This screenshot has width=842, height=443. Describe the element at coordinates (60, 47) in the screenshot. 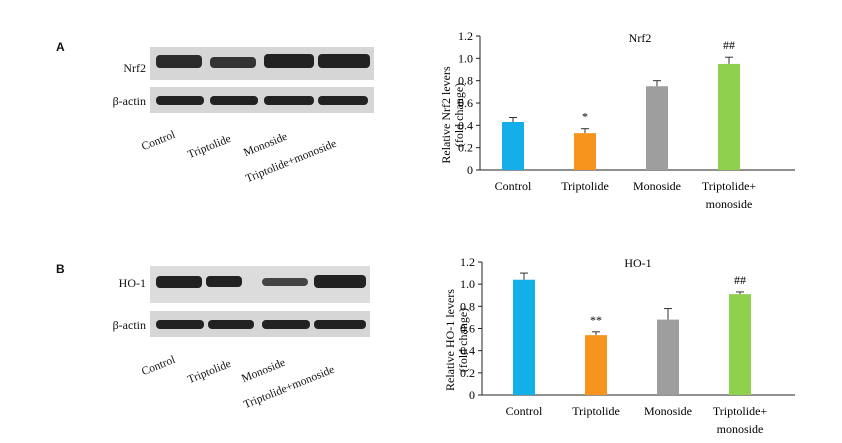

I see `panel-letter-a: A` at that location.